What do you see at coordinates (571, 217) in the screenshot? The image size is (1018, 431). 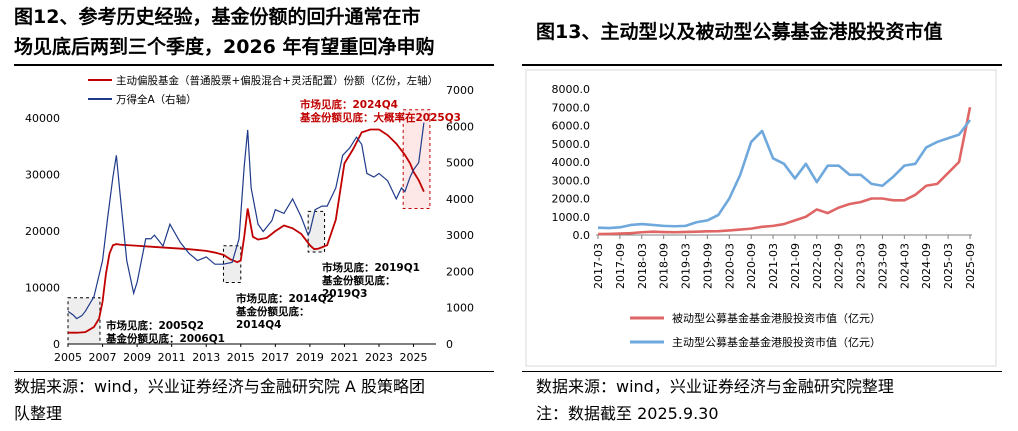 I see `y-tick-label: 1000.0` at bounding box center [571, 217].